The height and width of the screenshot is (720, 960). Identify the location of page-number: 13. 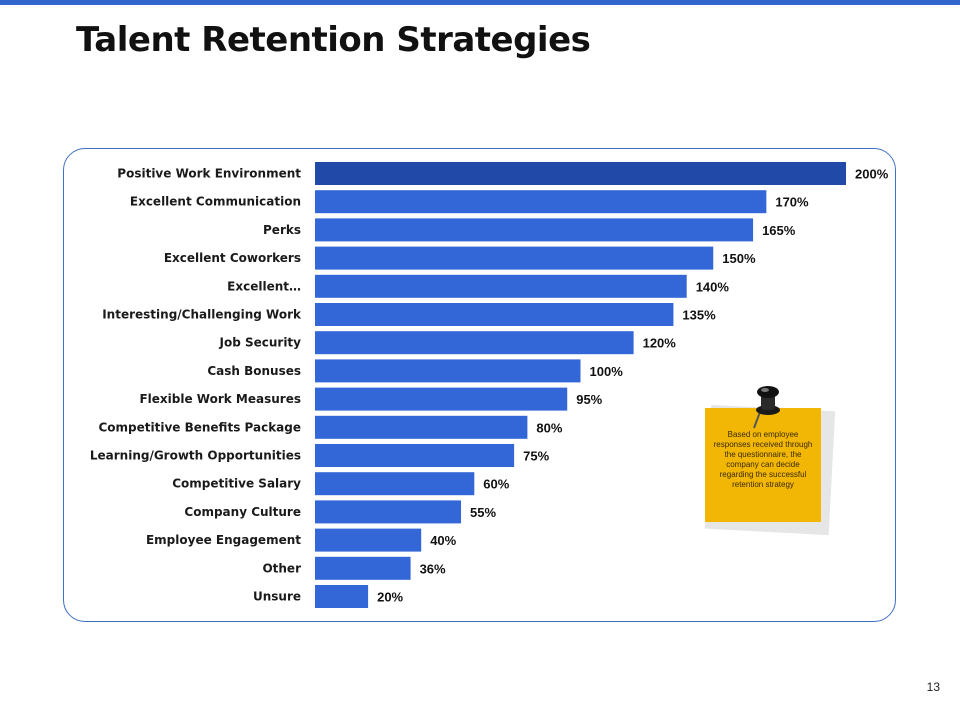
(933, 687).